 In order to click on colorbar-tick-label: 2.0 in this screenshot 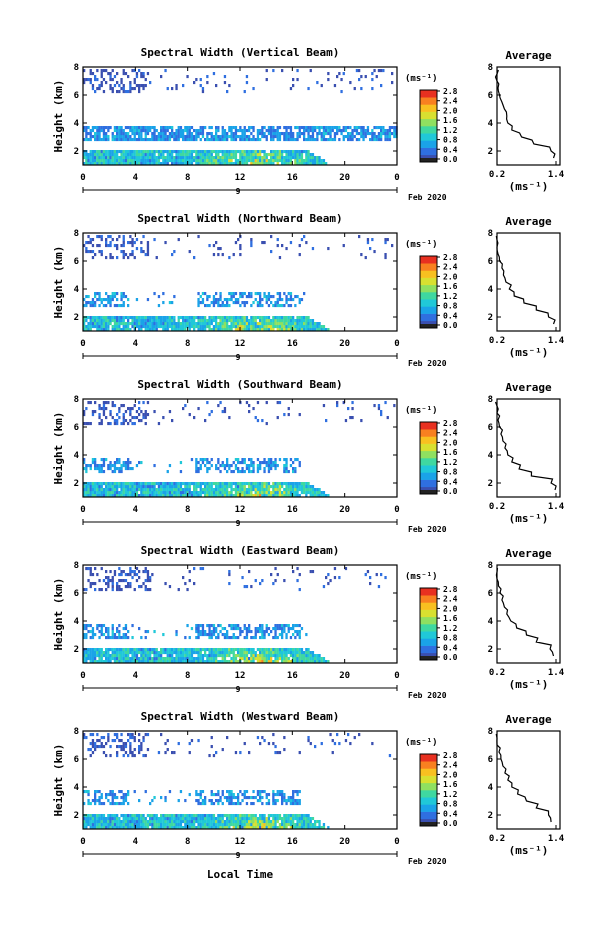, I will do `click(450, 110)`.